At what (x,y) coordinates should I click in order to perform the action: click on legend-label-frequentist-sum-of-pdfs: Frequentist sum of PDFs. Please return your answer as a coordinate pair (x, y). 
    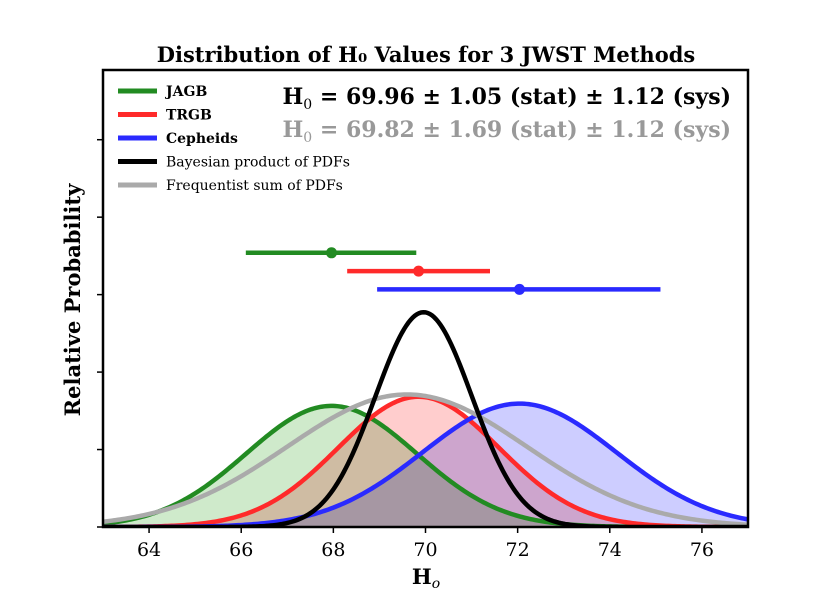
    Looking at the image, I should click on (254, 186).